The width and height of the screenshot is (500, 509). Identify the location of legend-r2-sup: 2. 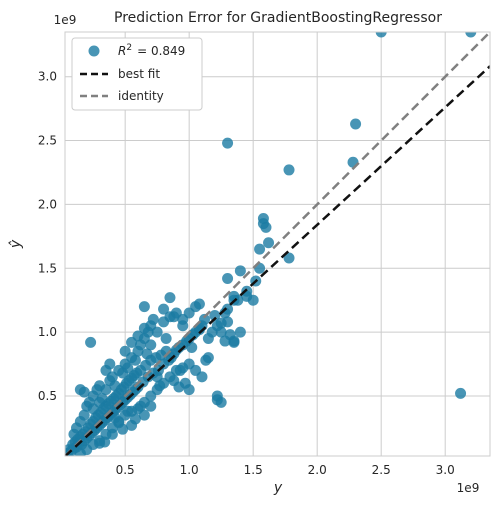
(129, 48).